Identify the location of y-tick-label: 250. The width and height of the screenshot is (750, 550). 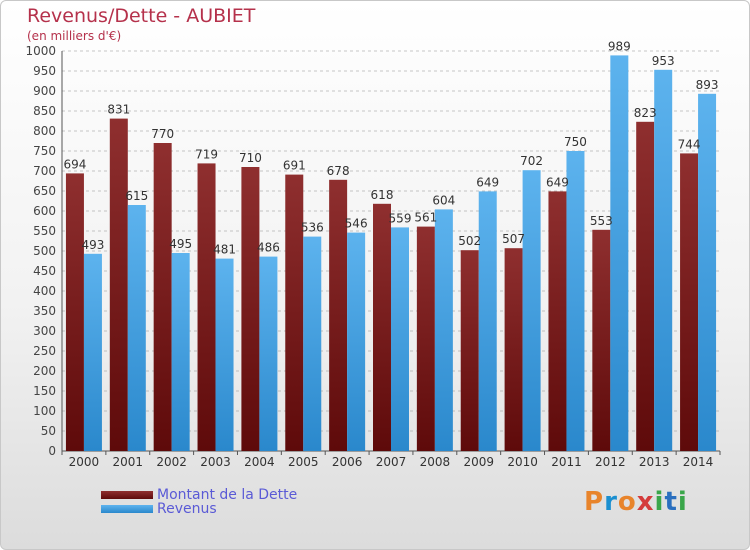
(44, 351).